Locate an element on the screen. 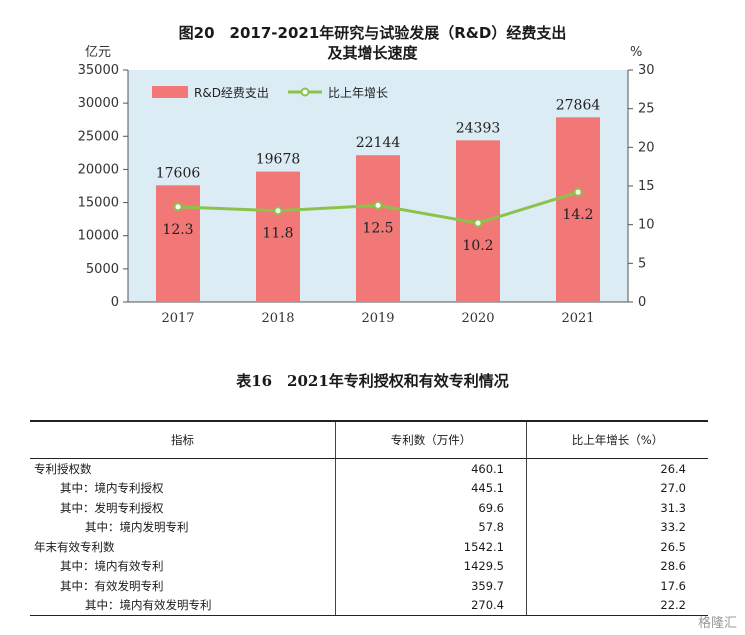 The image size is (745, 635). row-growth: 26.5 is located at coordinates (673, 546).